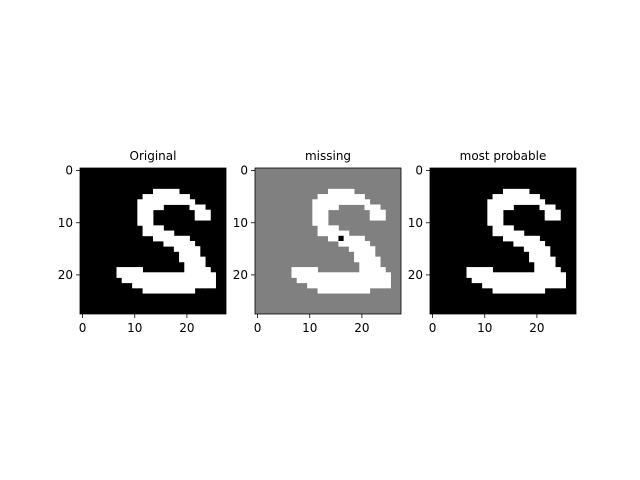  What do you see at coordinates (240, 275) in the screenshot?
I see `y-tick-label: 20` at bounding box center [240, 275].